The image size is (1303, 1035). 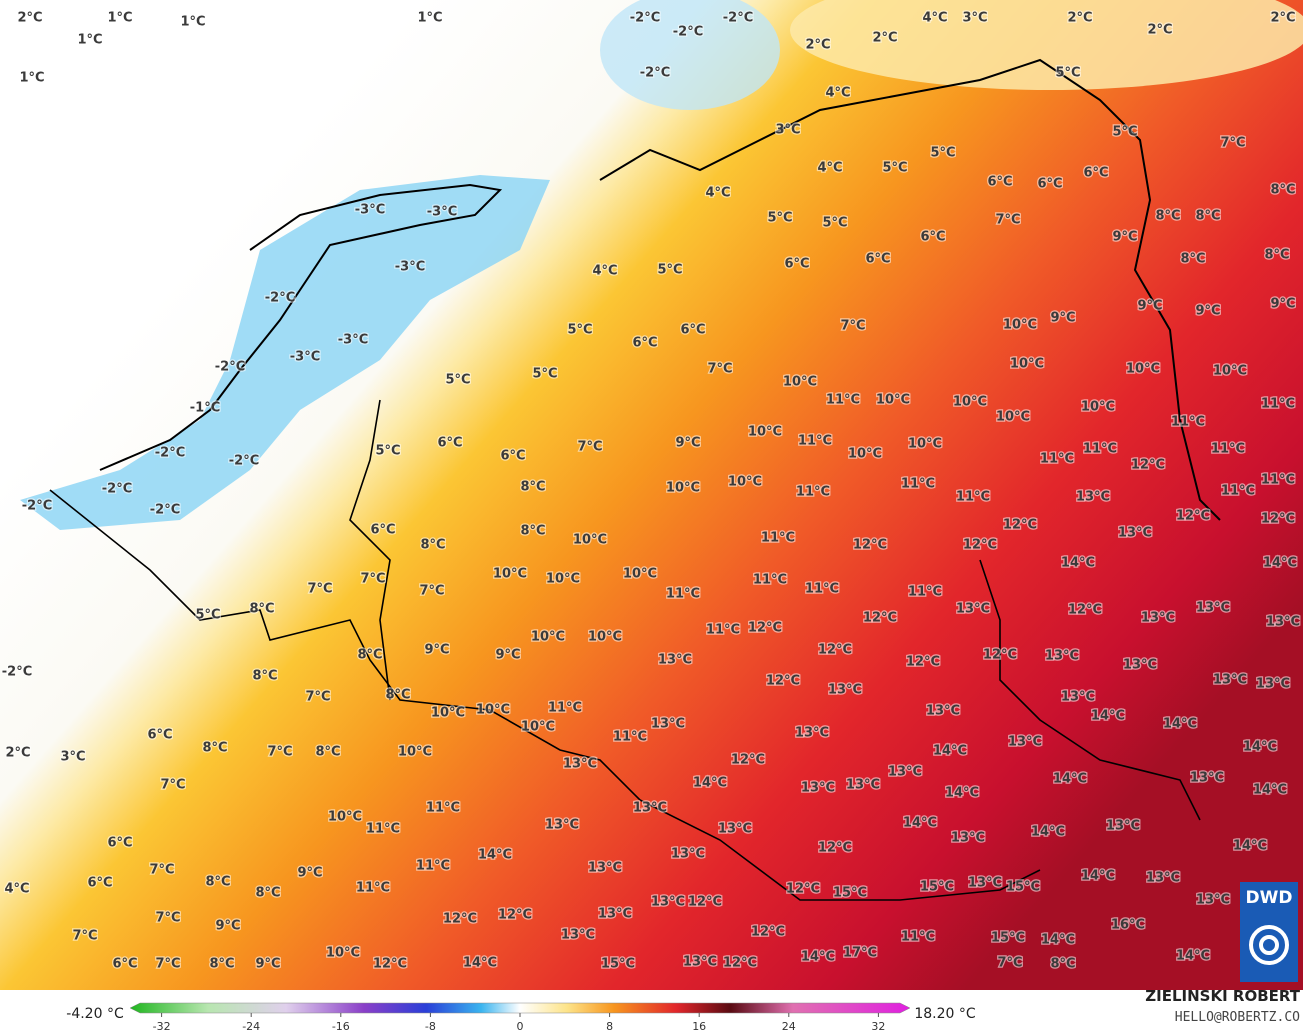 I want to click on colorbar-scale, so click(x=520, y=1008).